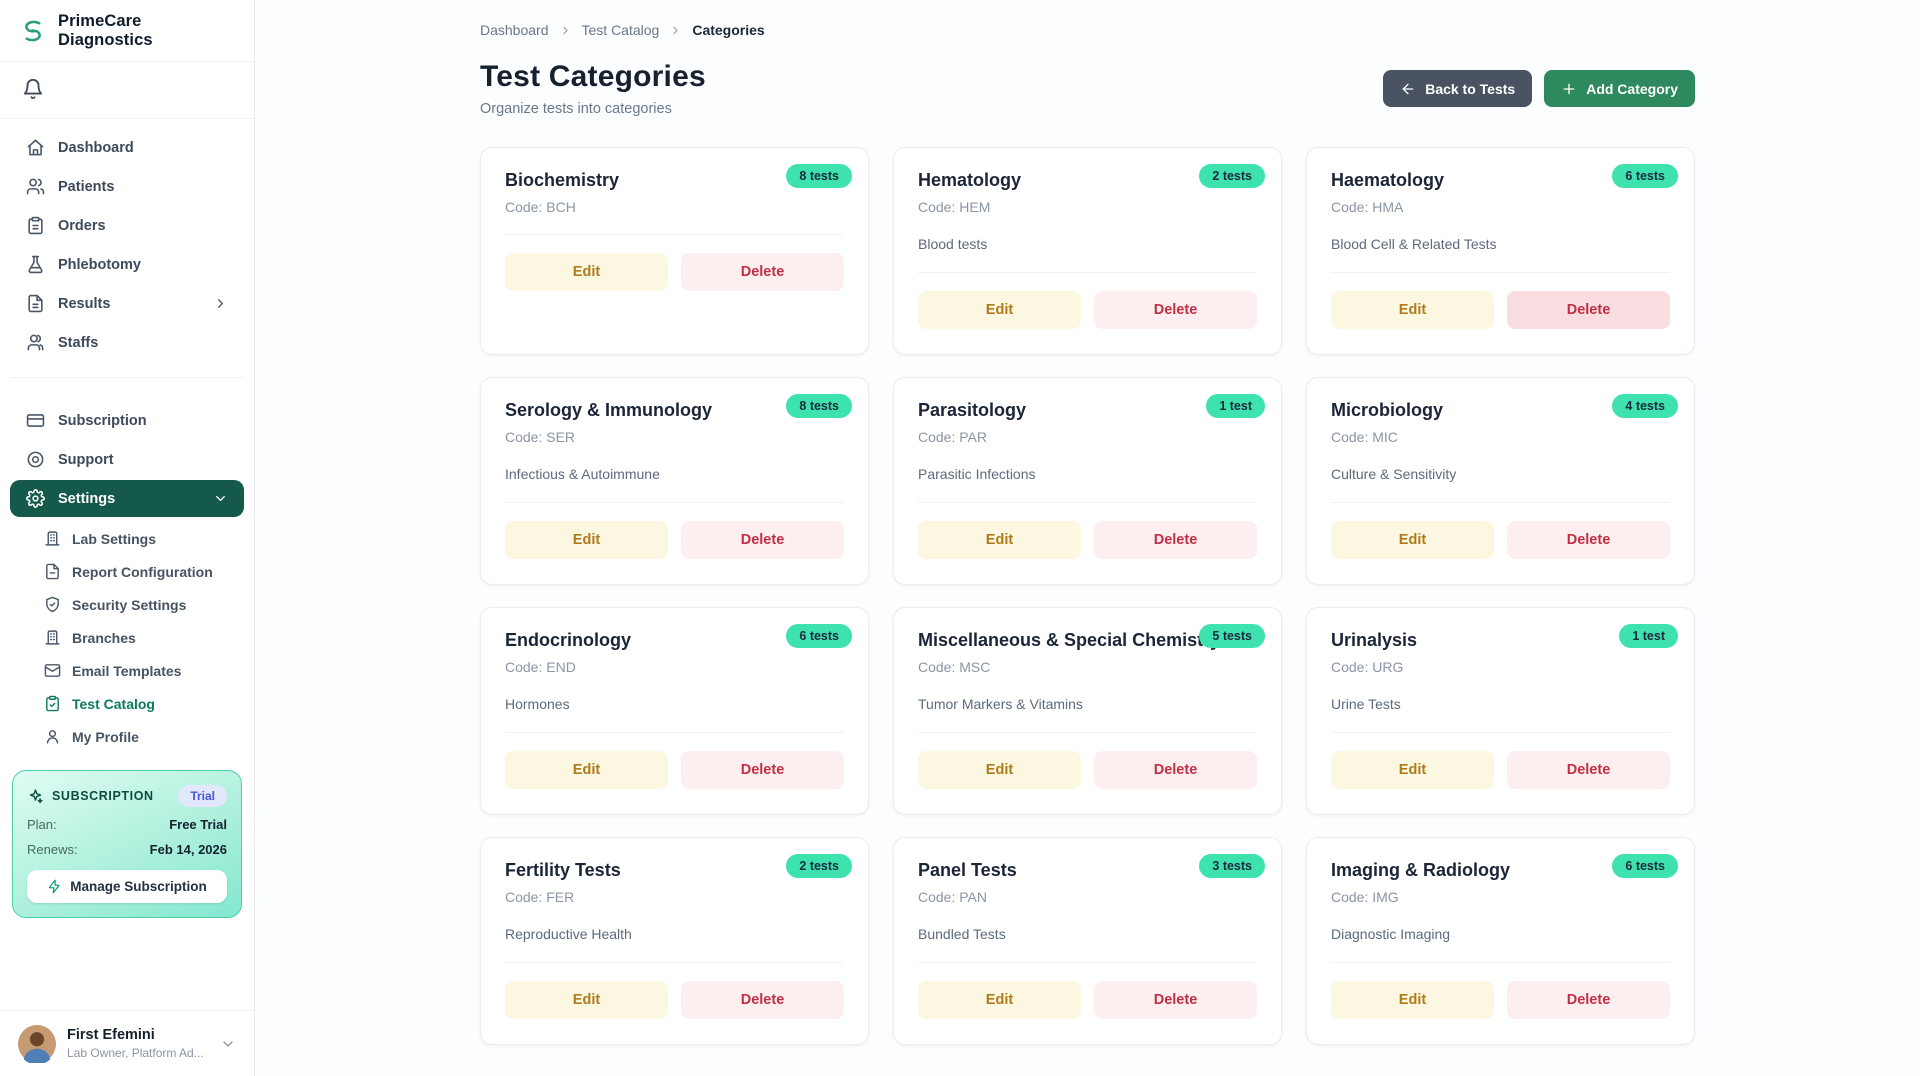 The height and width of the screenshot is (1076, 1920). Describe the element at coordinates (1000, 704) in the screenshot. I see `category-description: Tumor Markers & Vitamins` at that location.